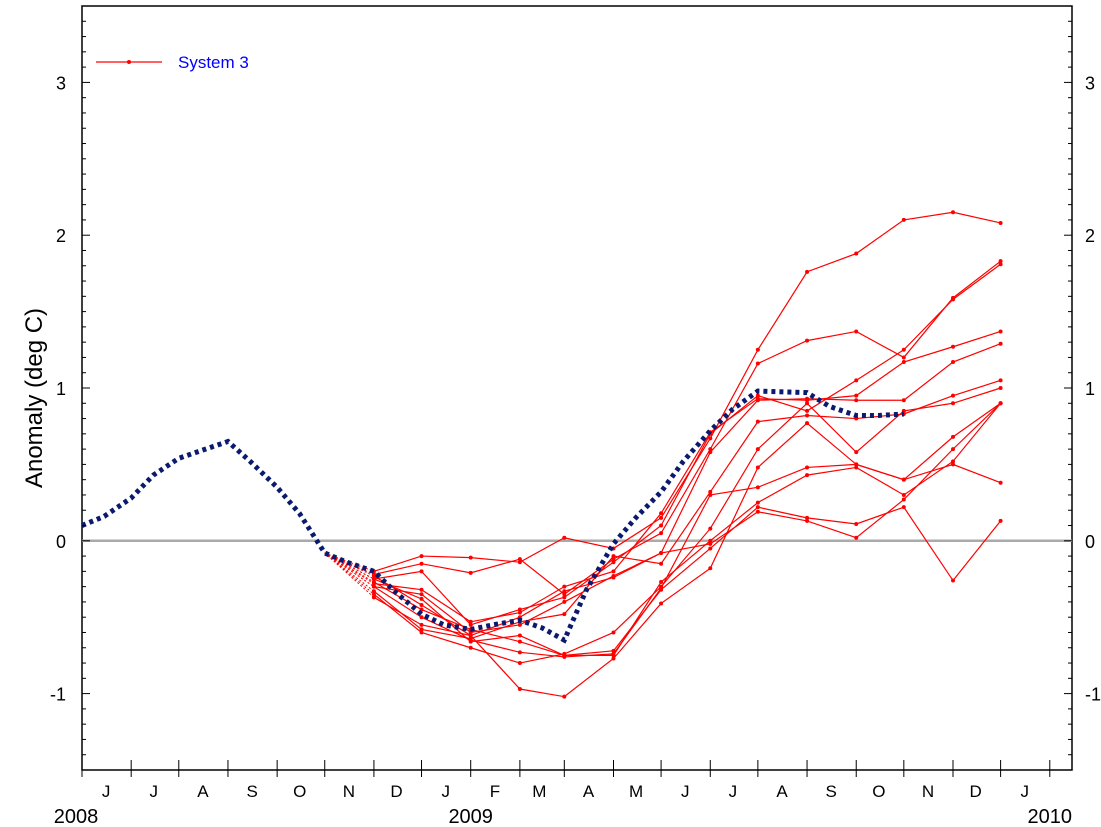 The image size is (1101, 827). What do you see at coordinates (928, 791) in the screenshot?
I see `x-month-label: N` at bounding box center [928, 791].